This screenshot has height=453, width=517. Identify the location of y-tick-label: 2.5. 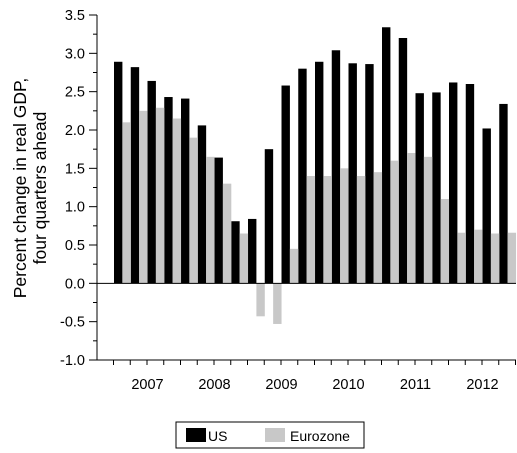
(75, 93).